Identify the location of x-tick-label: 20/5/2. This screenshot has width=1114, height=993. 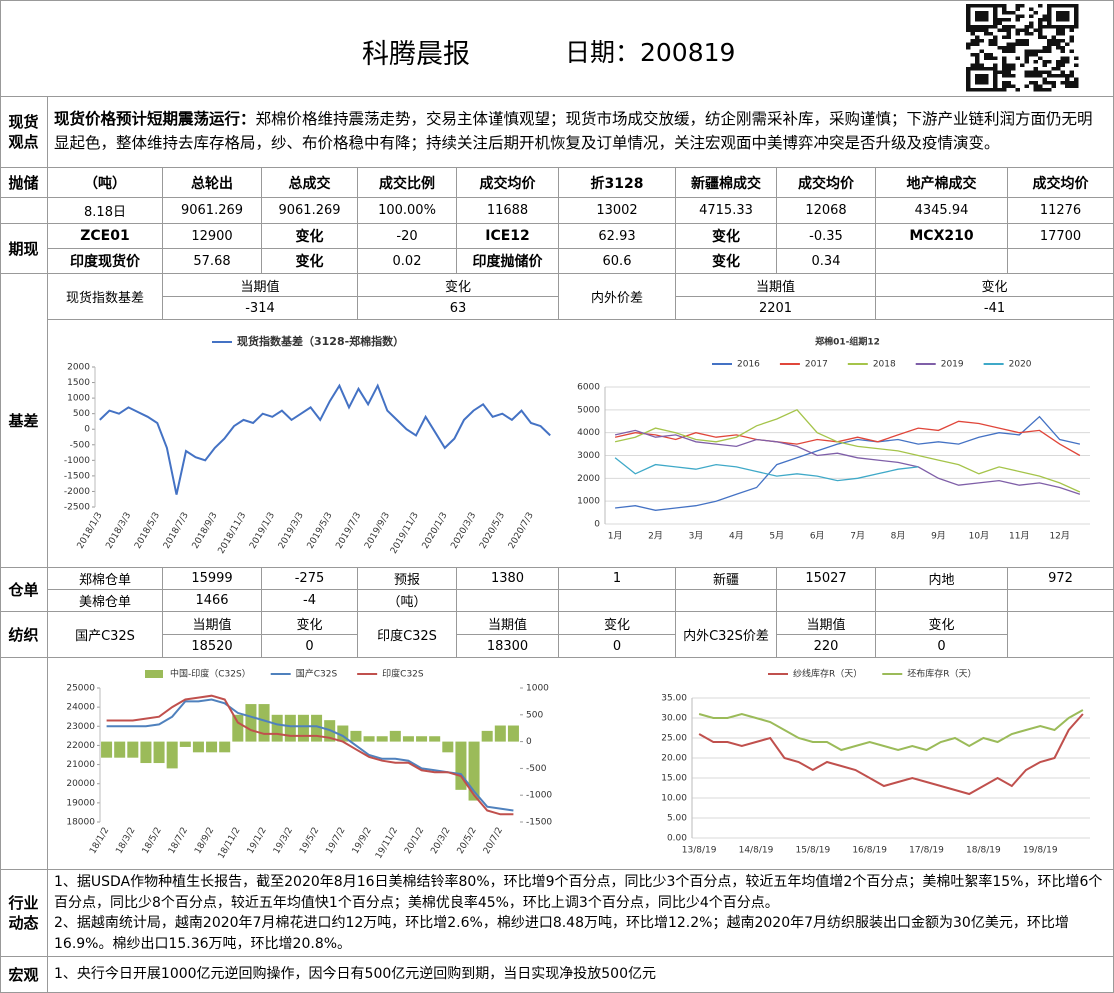
(467, 841).